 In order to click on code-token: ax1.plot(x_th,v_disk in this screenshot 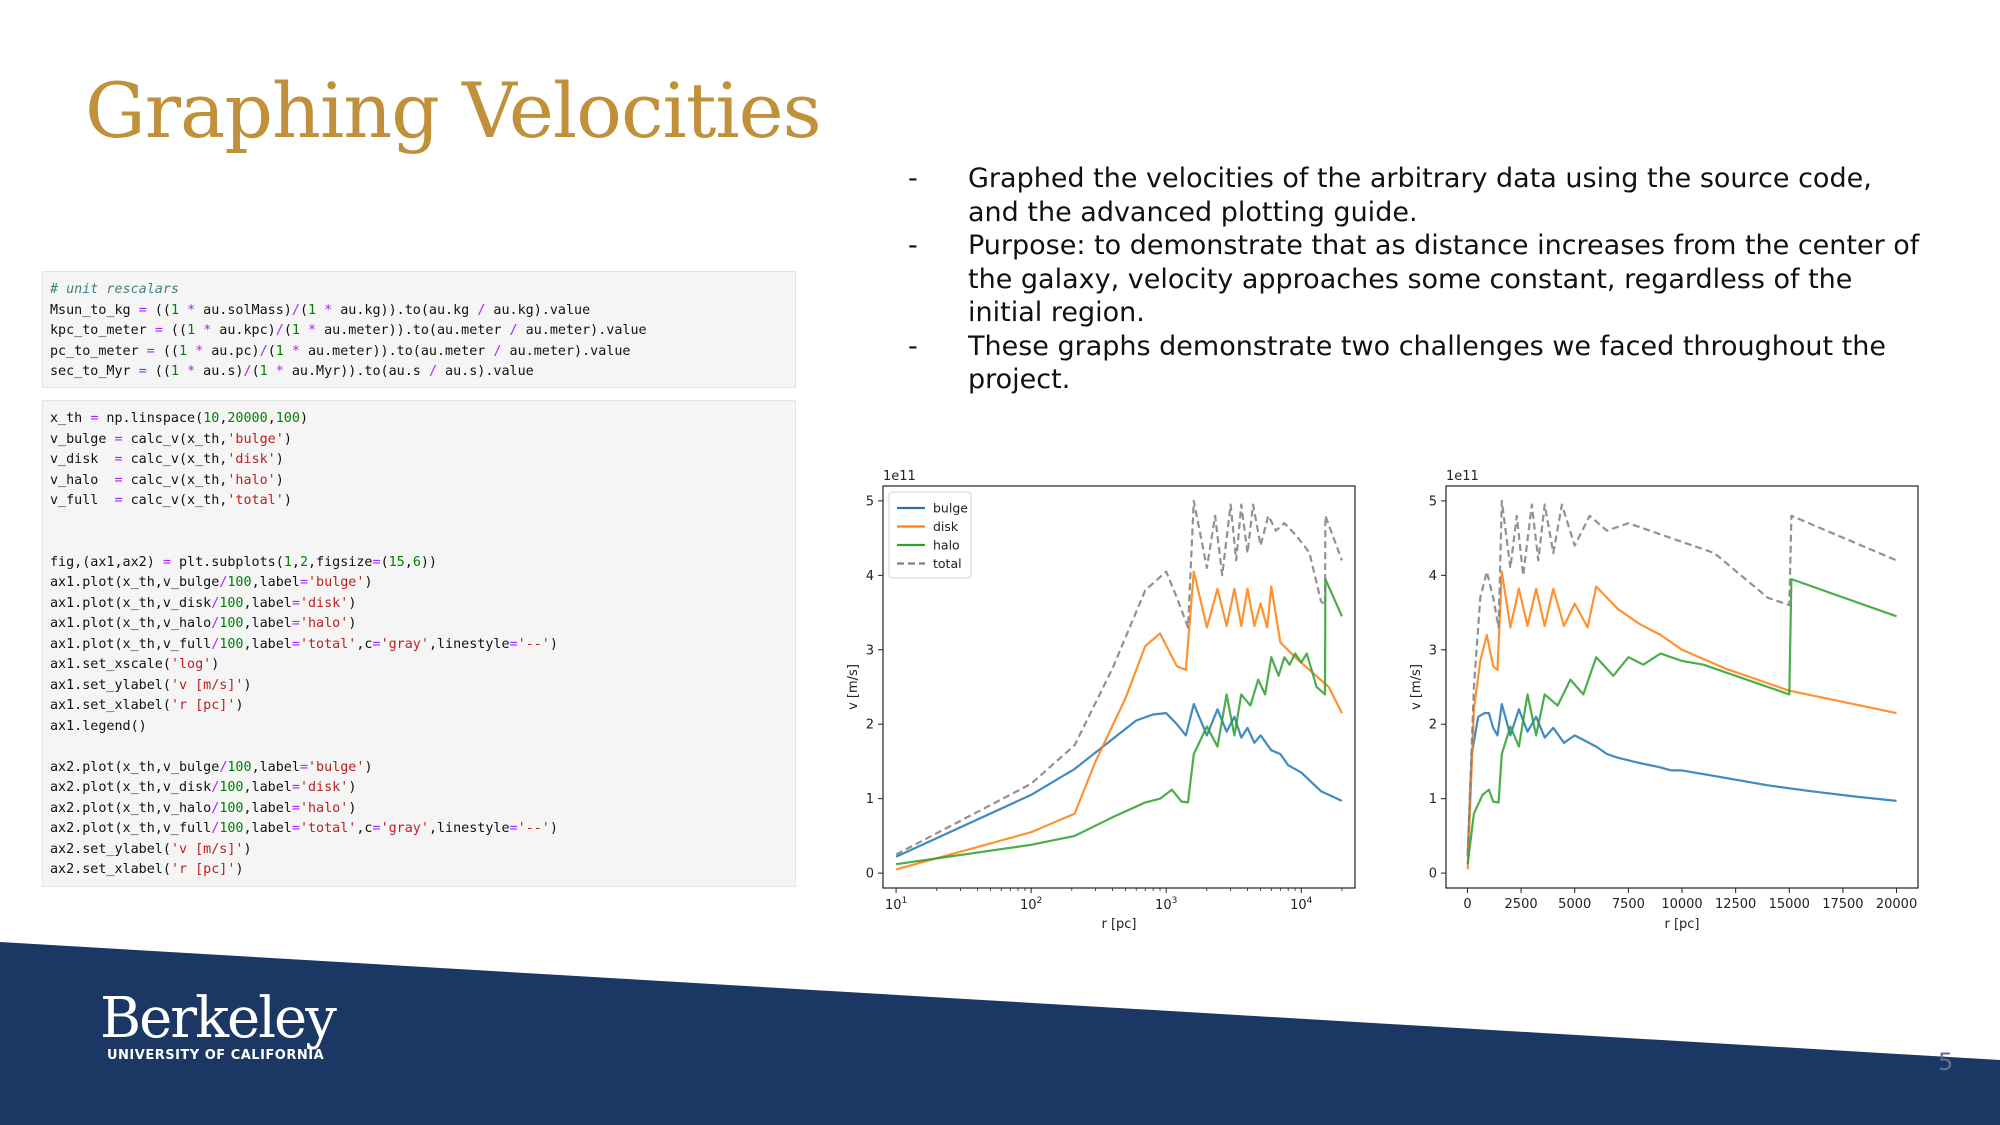, I will do `click(131, 603)`.